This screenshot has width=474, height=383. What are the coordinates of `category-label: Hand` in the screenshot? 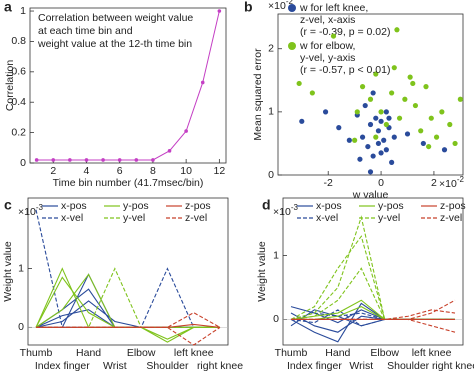 It's located at (88, 353).